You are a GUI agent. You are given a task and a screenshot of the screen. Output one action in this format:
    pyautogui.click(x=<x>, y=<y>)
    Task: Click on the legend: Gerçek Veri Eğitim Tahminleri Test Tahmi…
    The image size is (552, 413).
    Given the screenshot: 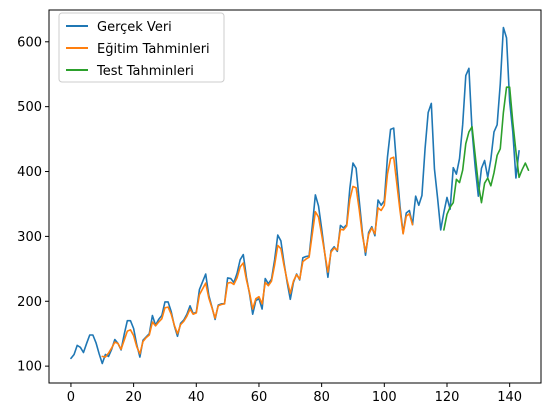 What is the action you would take?
    pyautogui.click(x=141, y=47)
    